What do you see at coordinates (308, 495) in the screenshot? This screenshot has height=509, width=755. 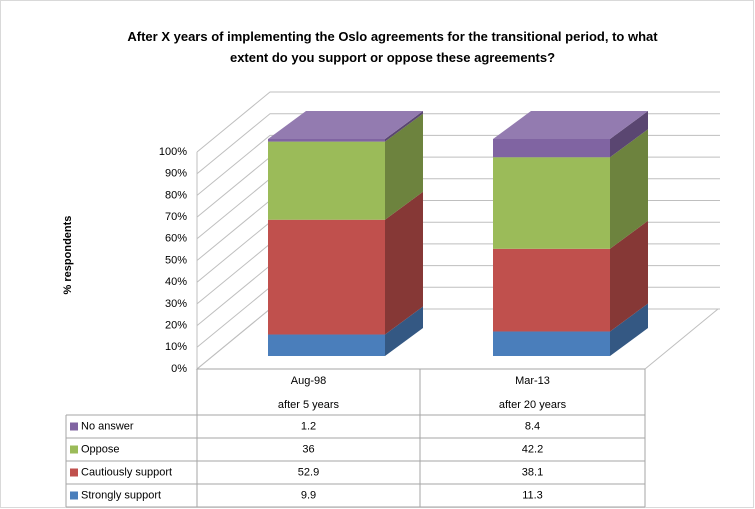 I see `table-value: 9.9` at bounding box center [308, 495].